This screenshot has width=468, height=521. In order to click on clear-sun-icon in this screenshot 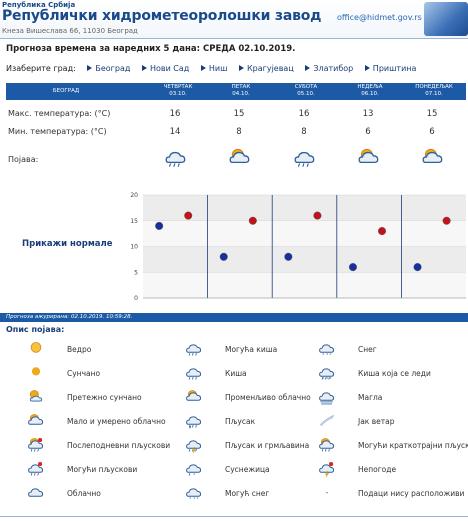, I will do `click(36, 349)`.